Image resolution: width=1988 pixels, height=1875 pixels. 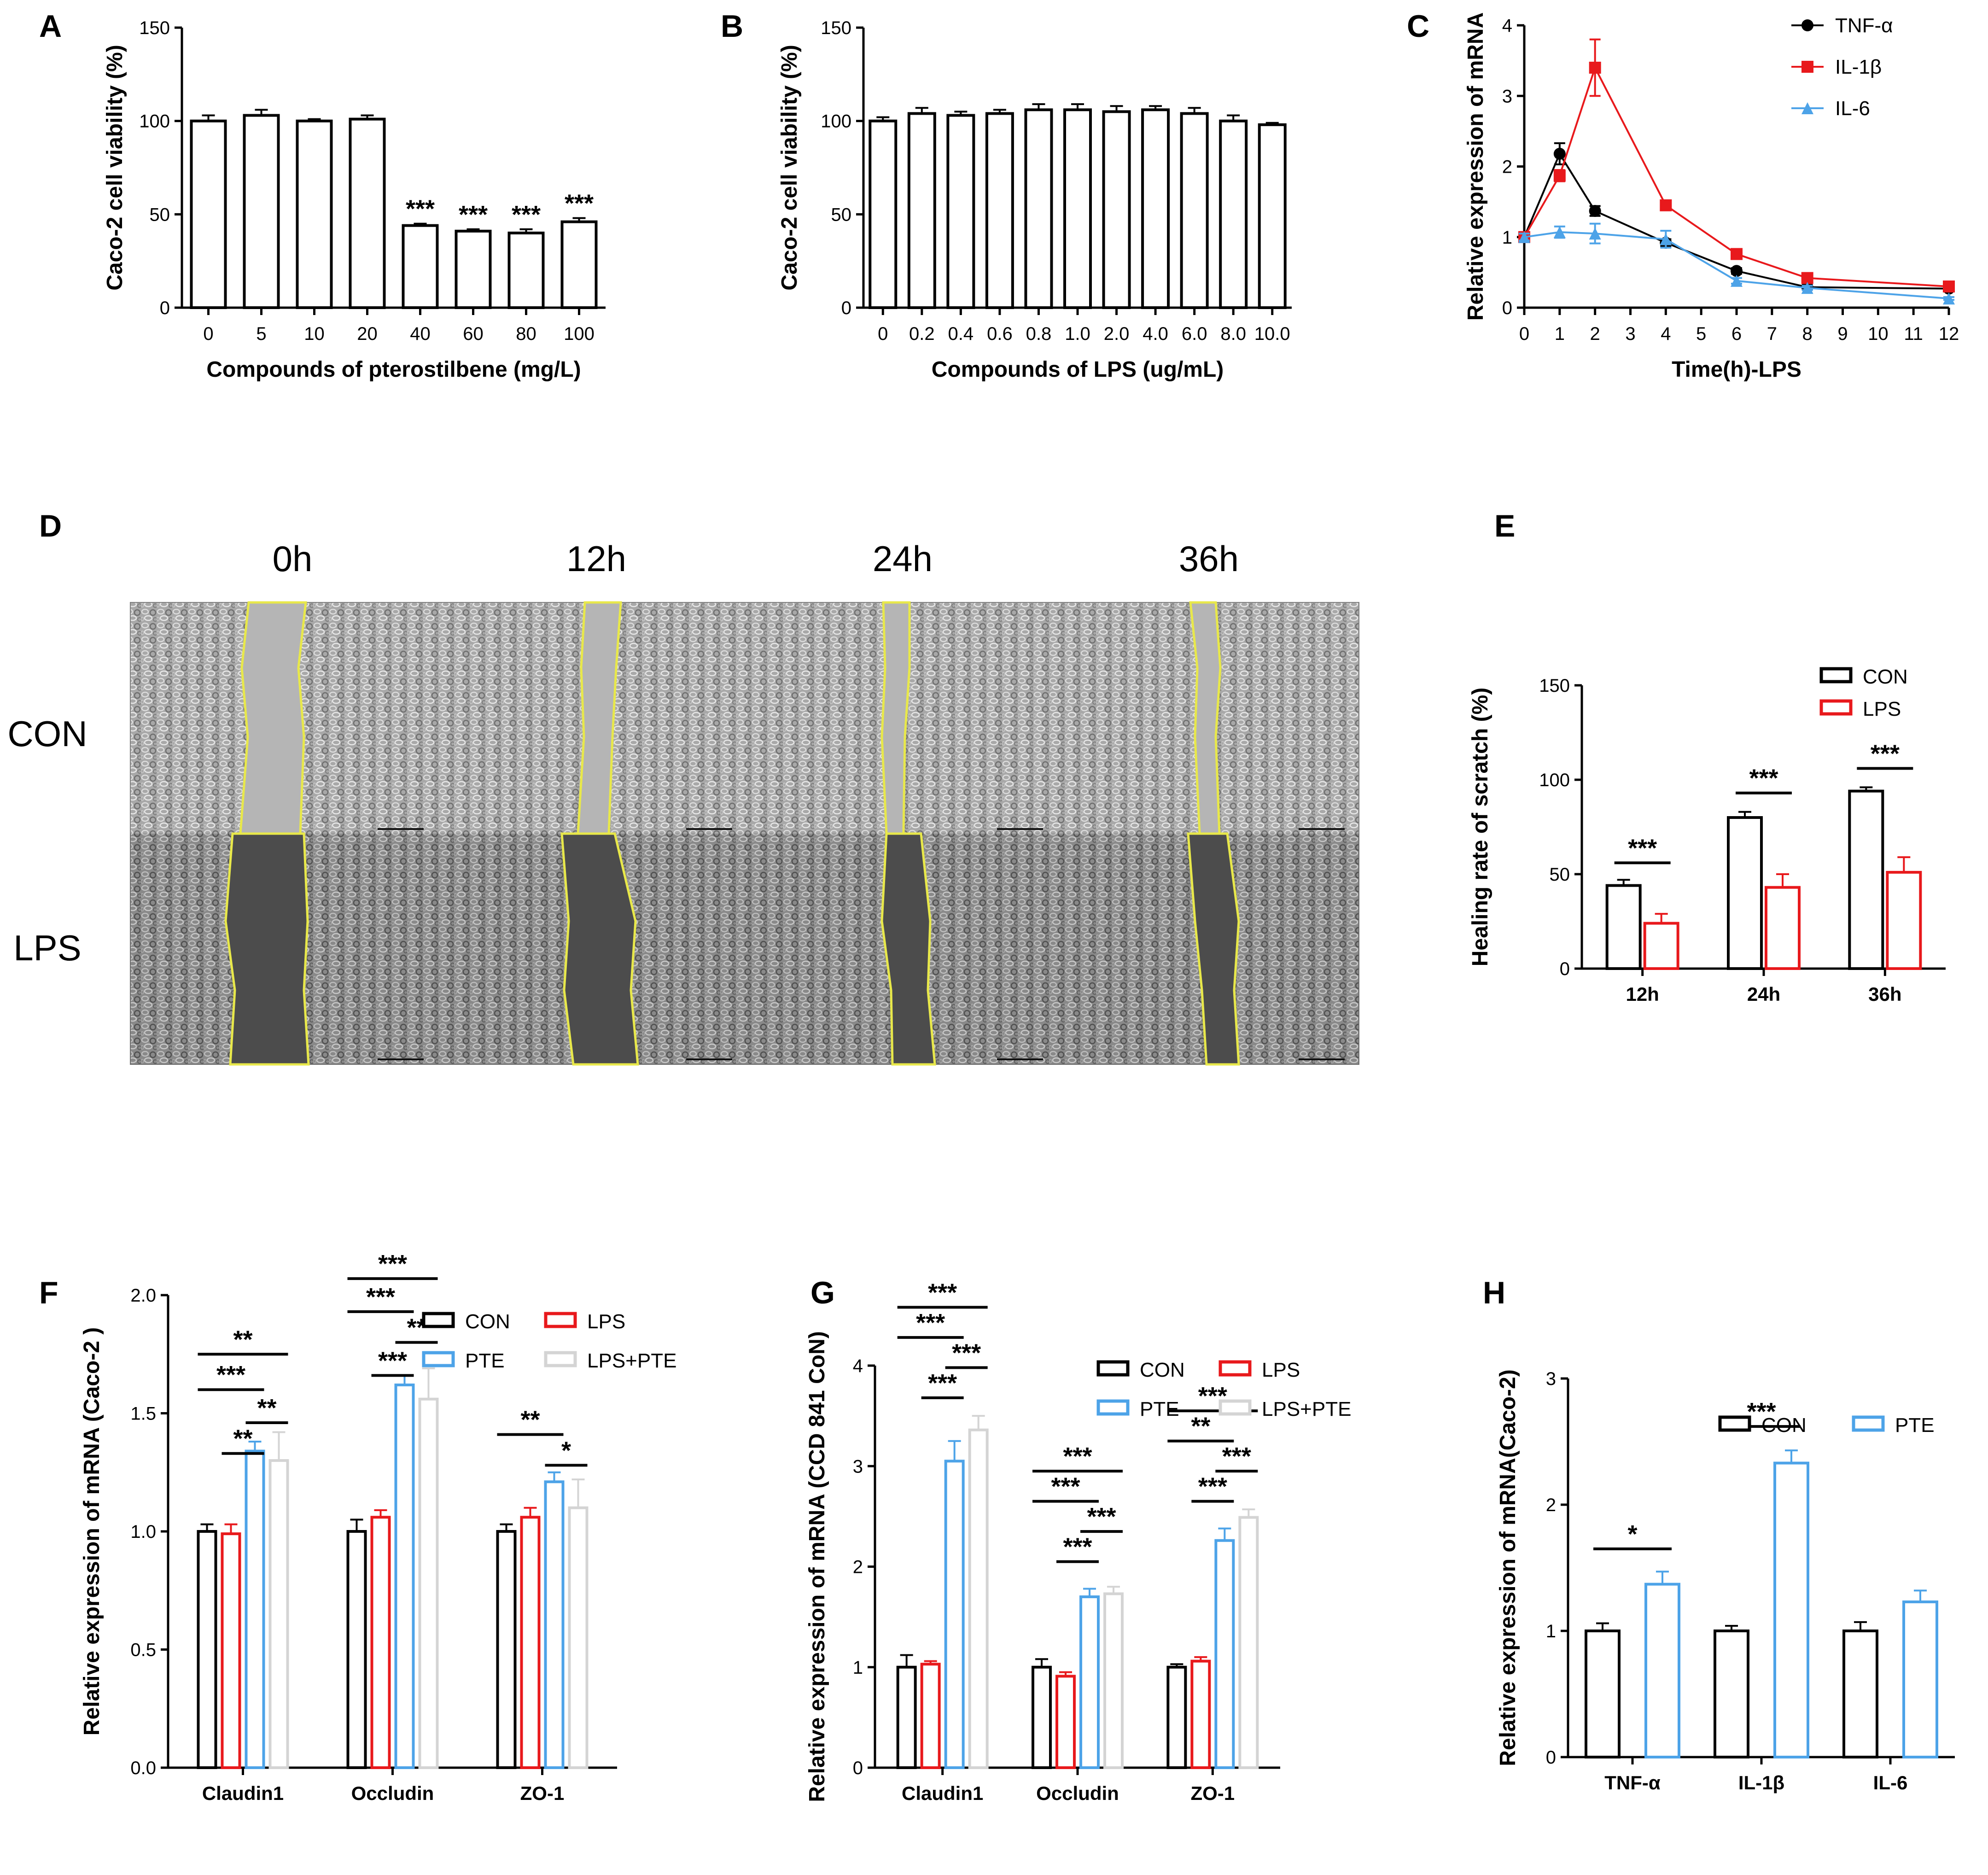 What do you see at coordinates (1494, 1292) in the screenshot?
I see `panel-letter-h: H` at bounding box center [1494, 1292].